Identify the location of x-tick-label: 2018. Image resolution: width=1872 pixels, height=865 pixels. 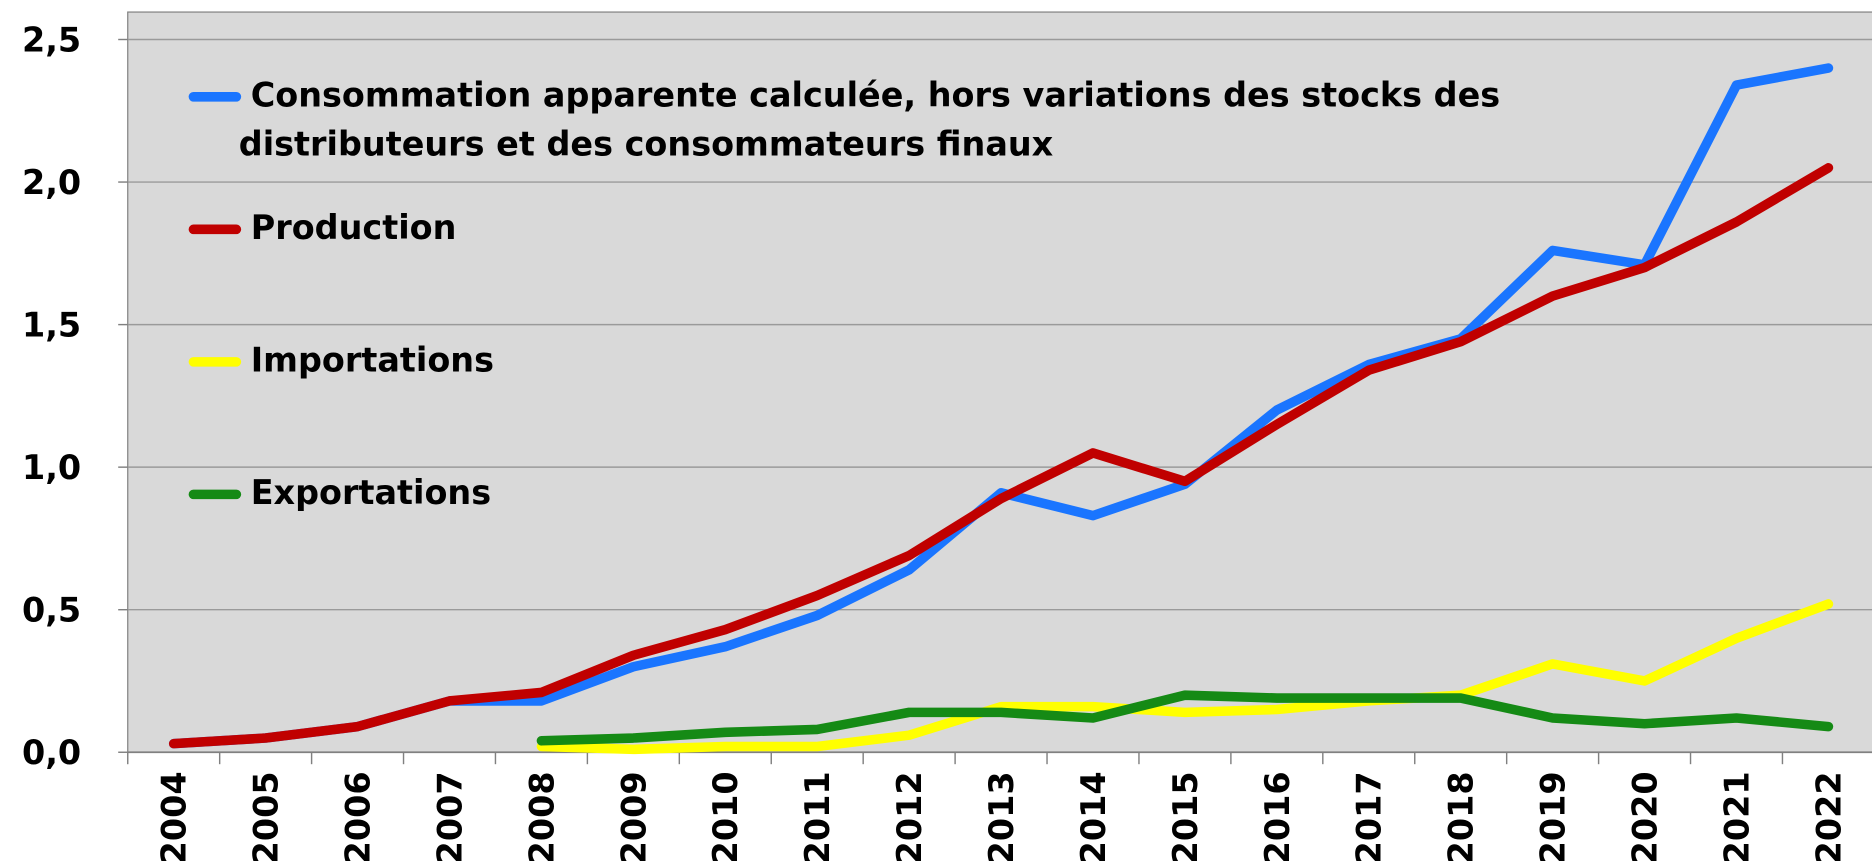
(1461, 816).